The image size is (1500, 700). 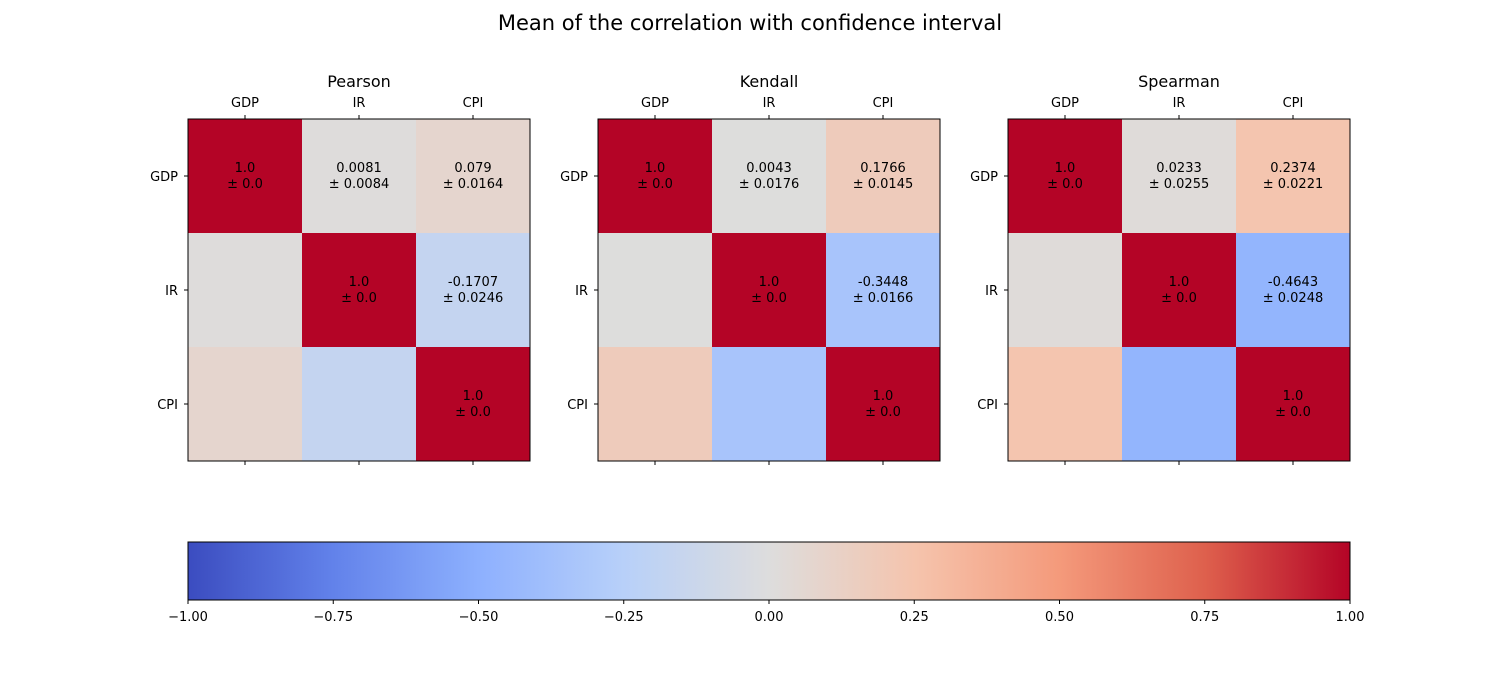 I want to click on colorbar-tick-label: −0.50, so click(x=479, y=617).